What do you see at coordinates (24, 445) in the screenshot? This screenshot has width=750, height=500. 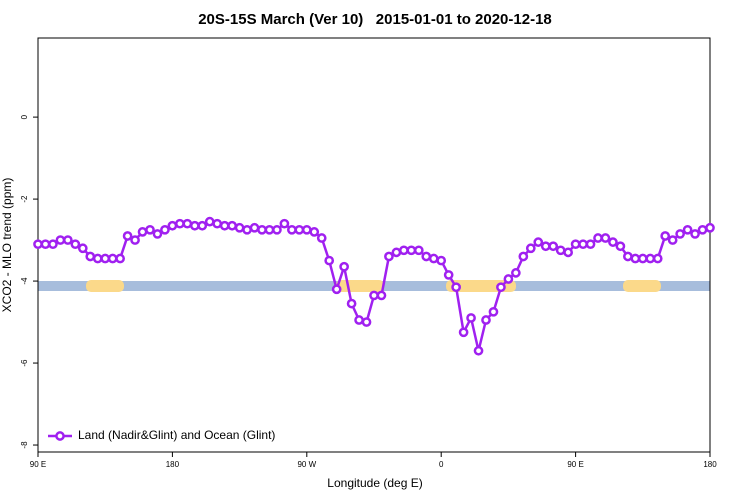 I see `y-tick-label: -8` at bounding box center [24, 445].